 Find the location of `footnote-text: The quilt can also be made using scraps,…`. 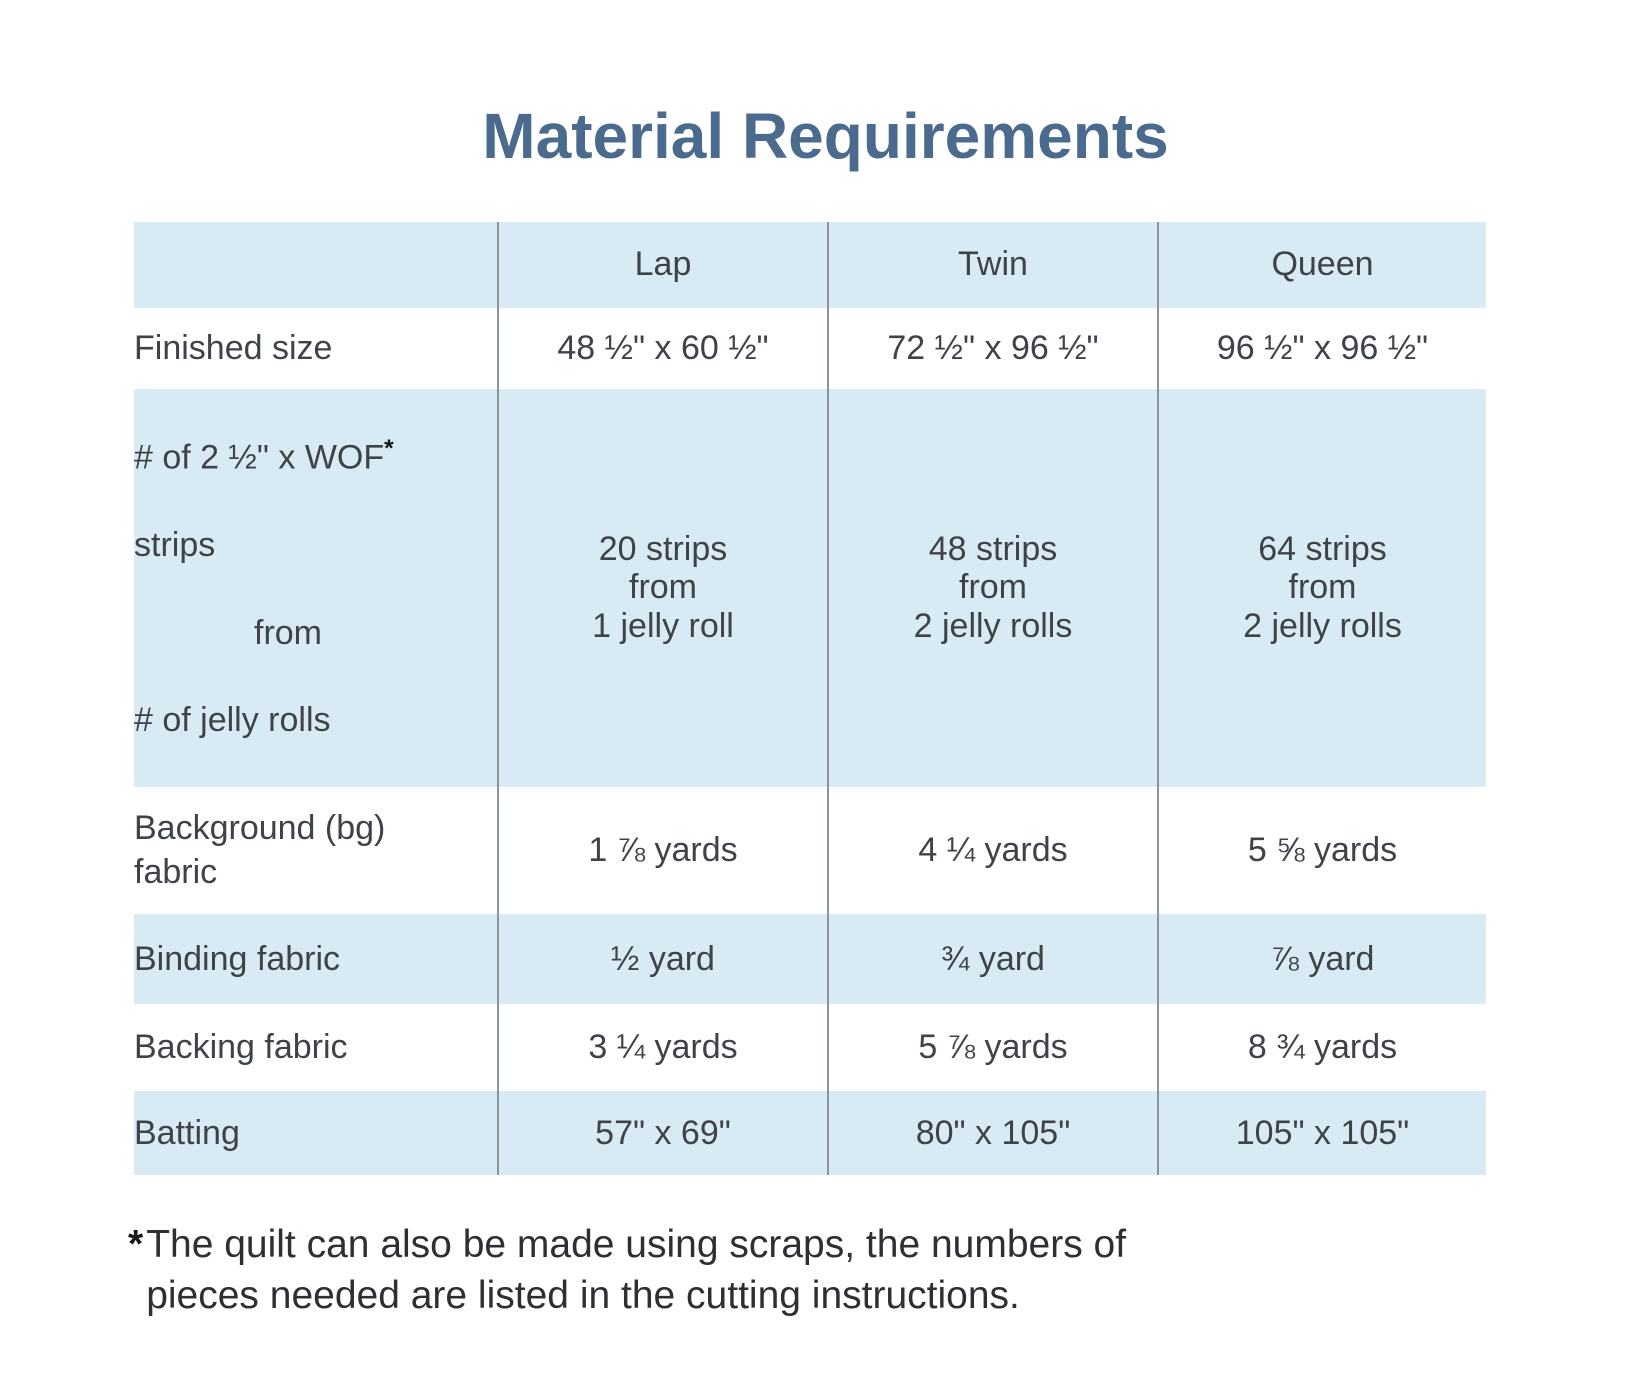

footnote-text: The quilt can also be made using scraps,… is located at coordinates (636, 1270).